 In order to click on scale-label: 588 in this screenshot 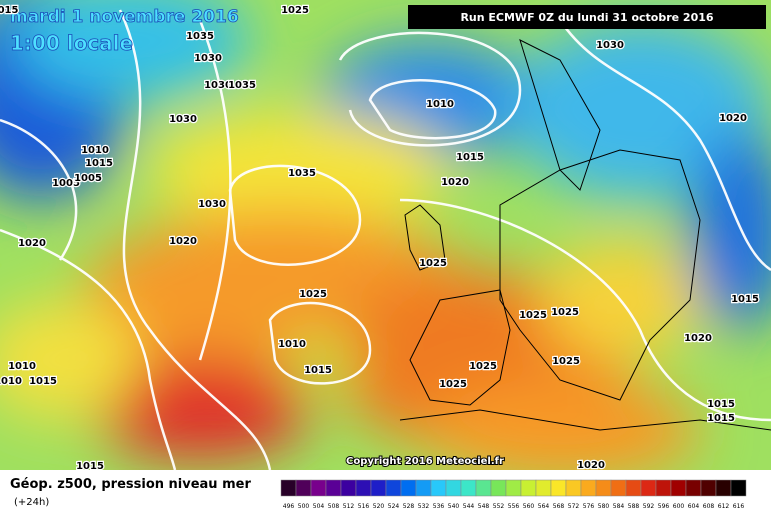, I will do `click(634, 506)`.